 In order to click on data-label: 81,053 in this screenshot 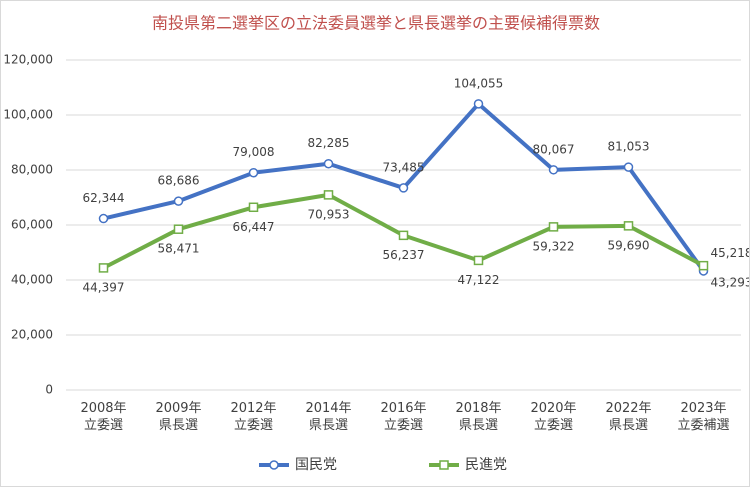, I will do `click(629, 147)`.